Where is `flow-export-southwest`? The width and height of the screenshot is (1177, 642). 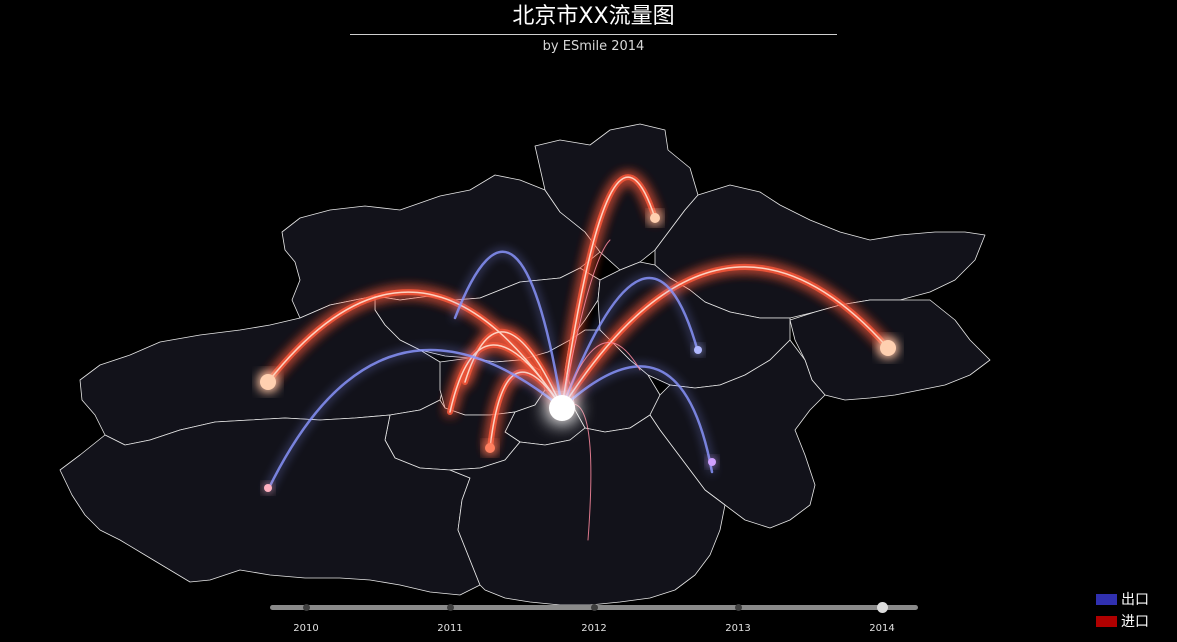 flow-export-southwest is located at coordinates (415, 420).